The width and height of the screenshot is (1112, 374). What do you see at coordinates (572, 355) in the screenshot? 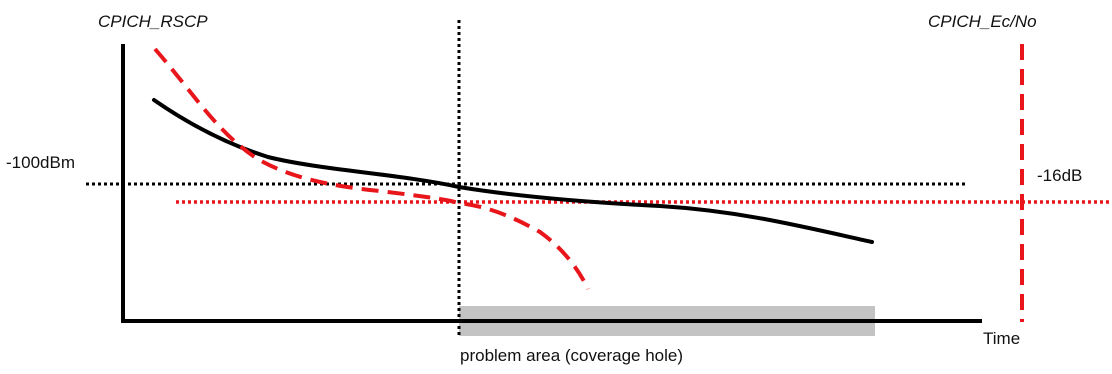
I see `problem-area-label: problem area (coverage hole)` at bounding box center [572, 355].